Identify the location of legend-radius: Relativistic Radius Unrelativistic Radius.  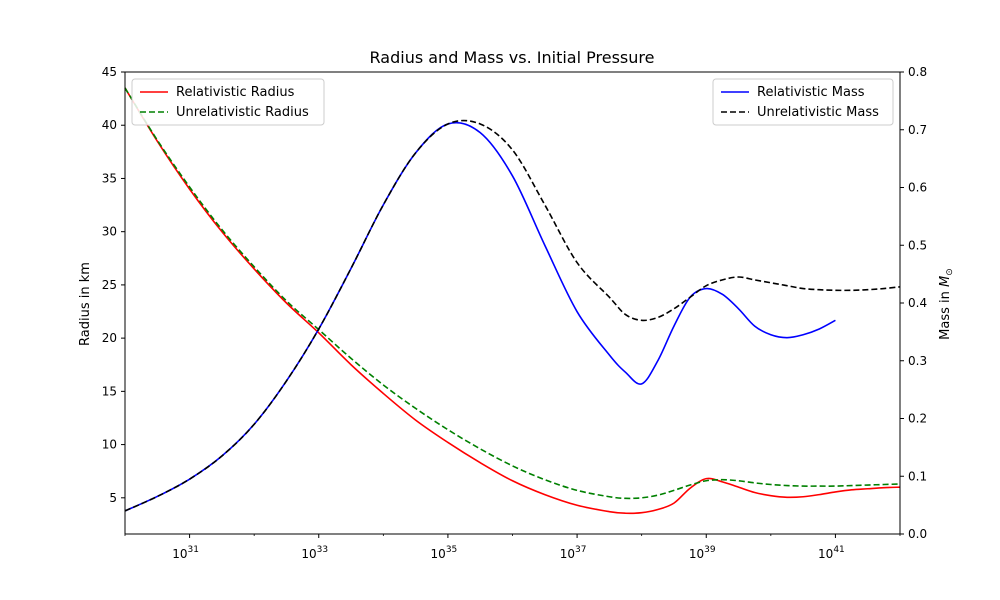
(228, 102).